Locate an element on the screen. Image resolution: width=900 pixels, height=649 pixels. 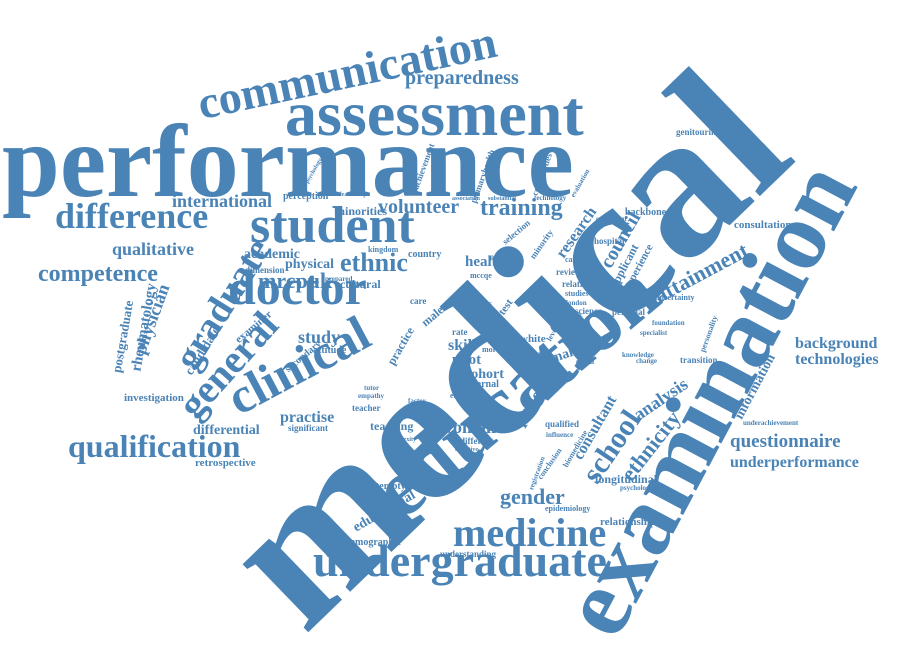
word-volunteer: volunteer is located at coordinates (419, 207).